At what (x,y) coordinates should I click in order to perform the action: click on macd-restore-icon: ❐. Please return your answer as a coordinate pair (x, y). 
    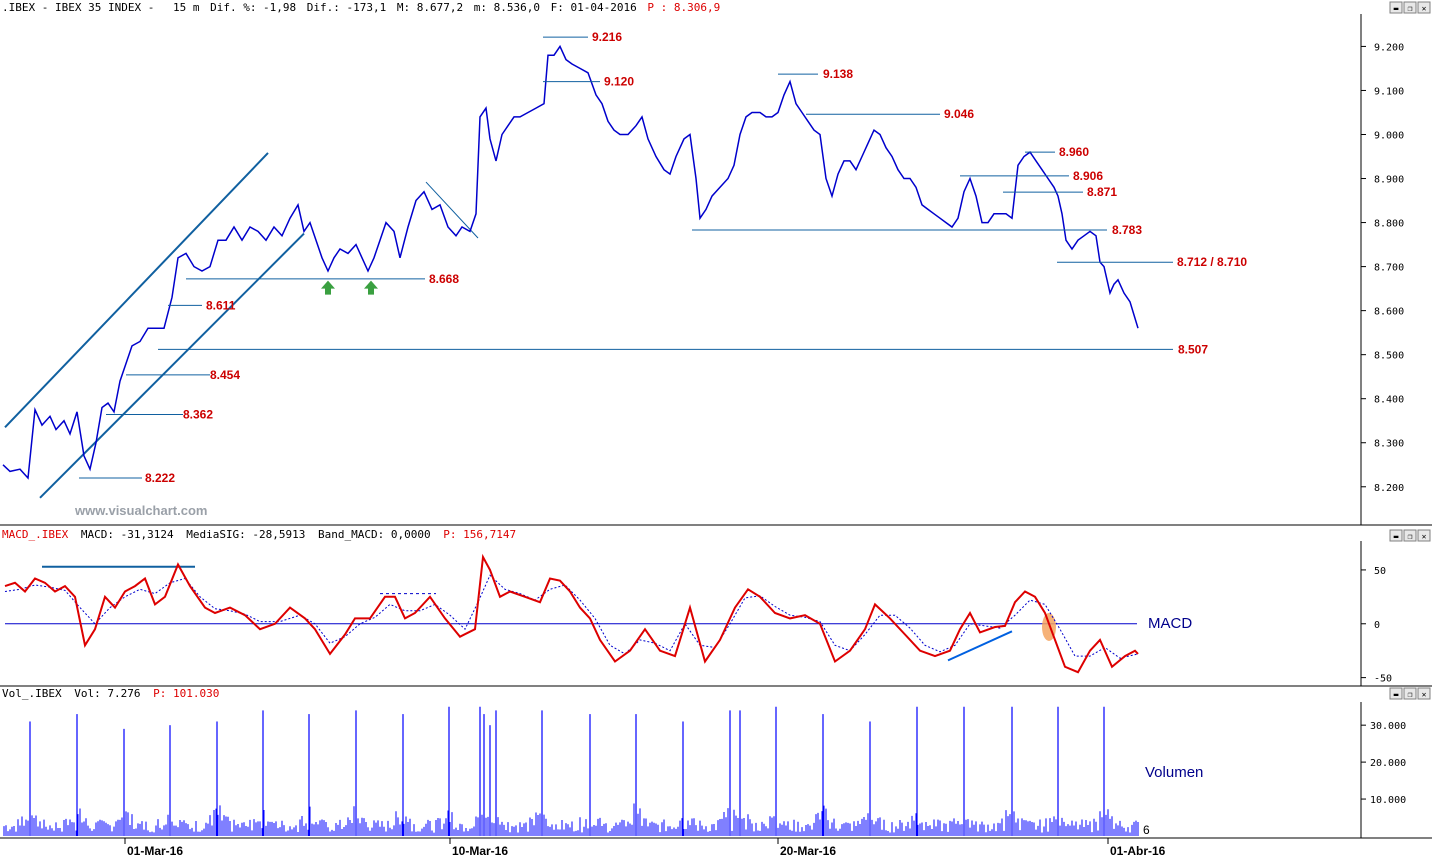
    Looking at the image, I should click on (1410, 536).